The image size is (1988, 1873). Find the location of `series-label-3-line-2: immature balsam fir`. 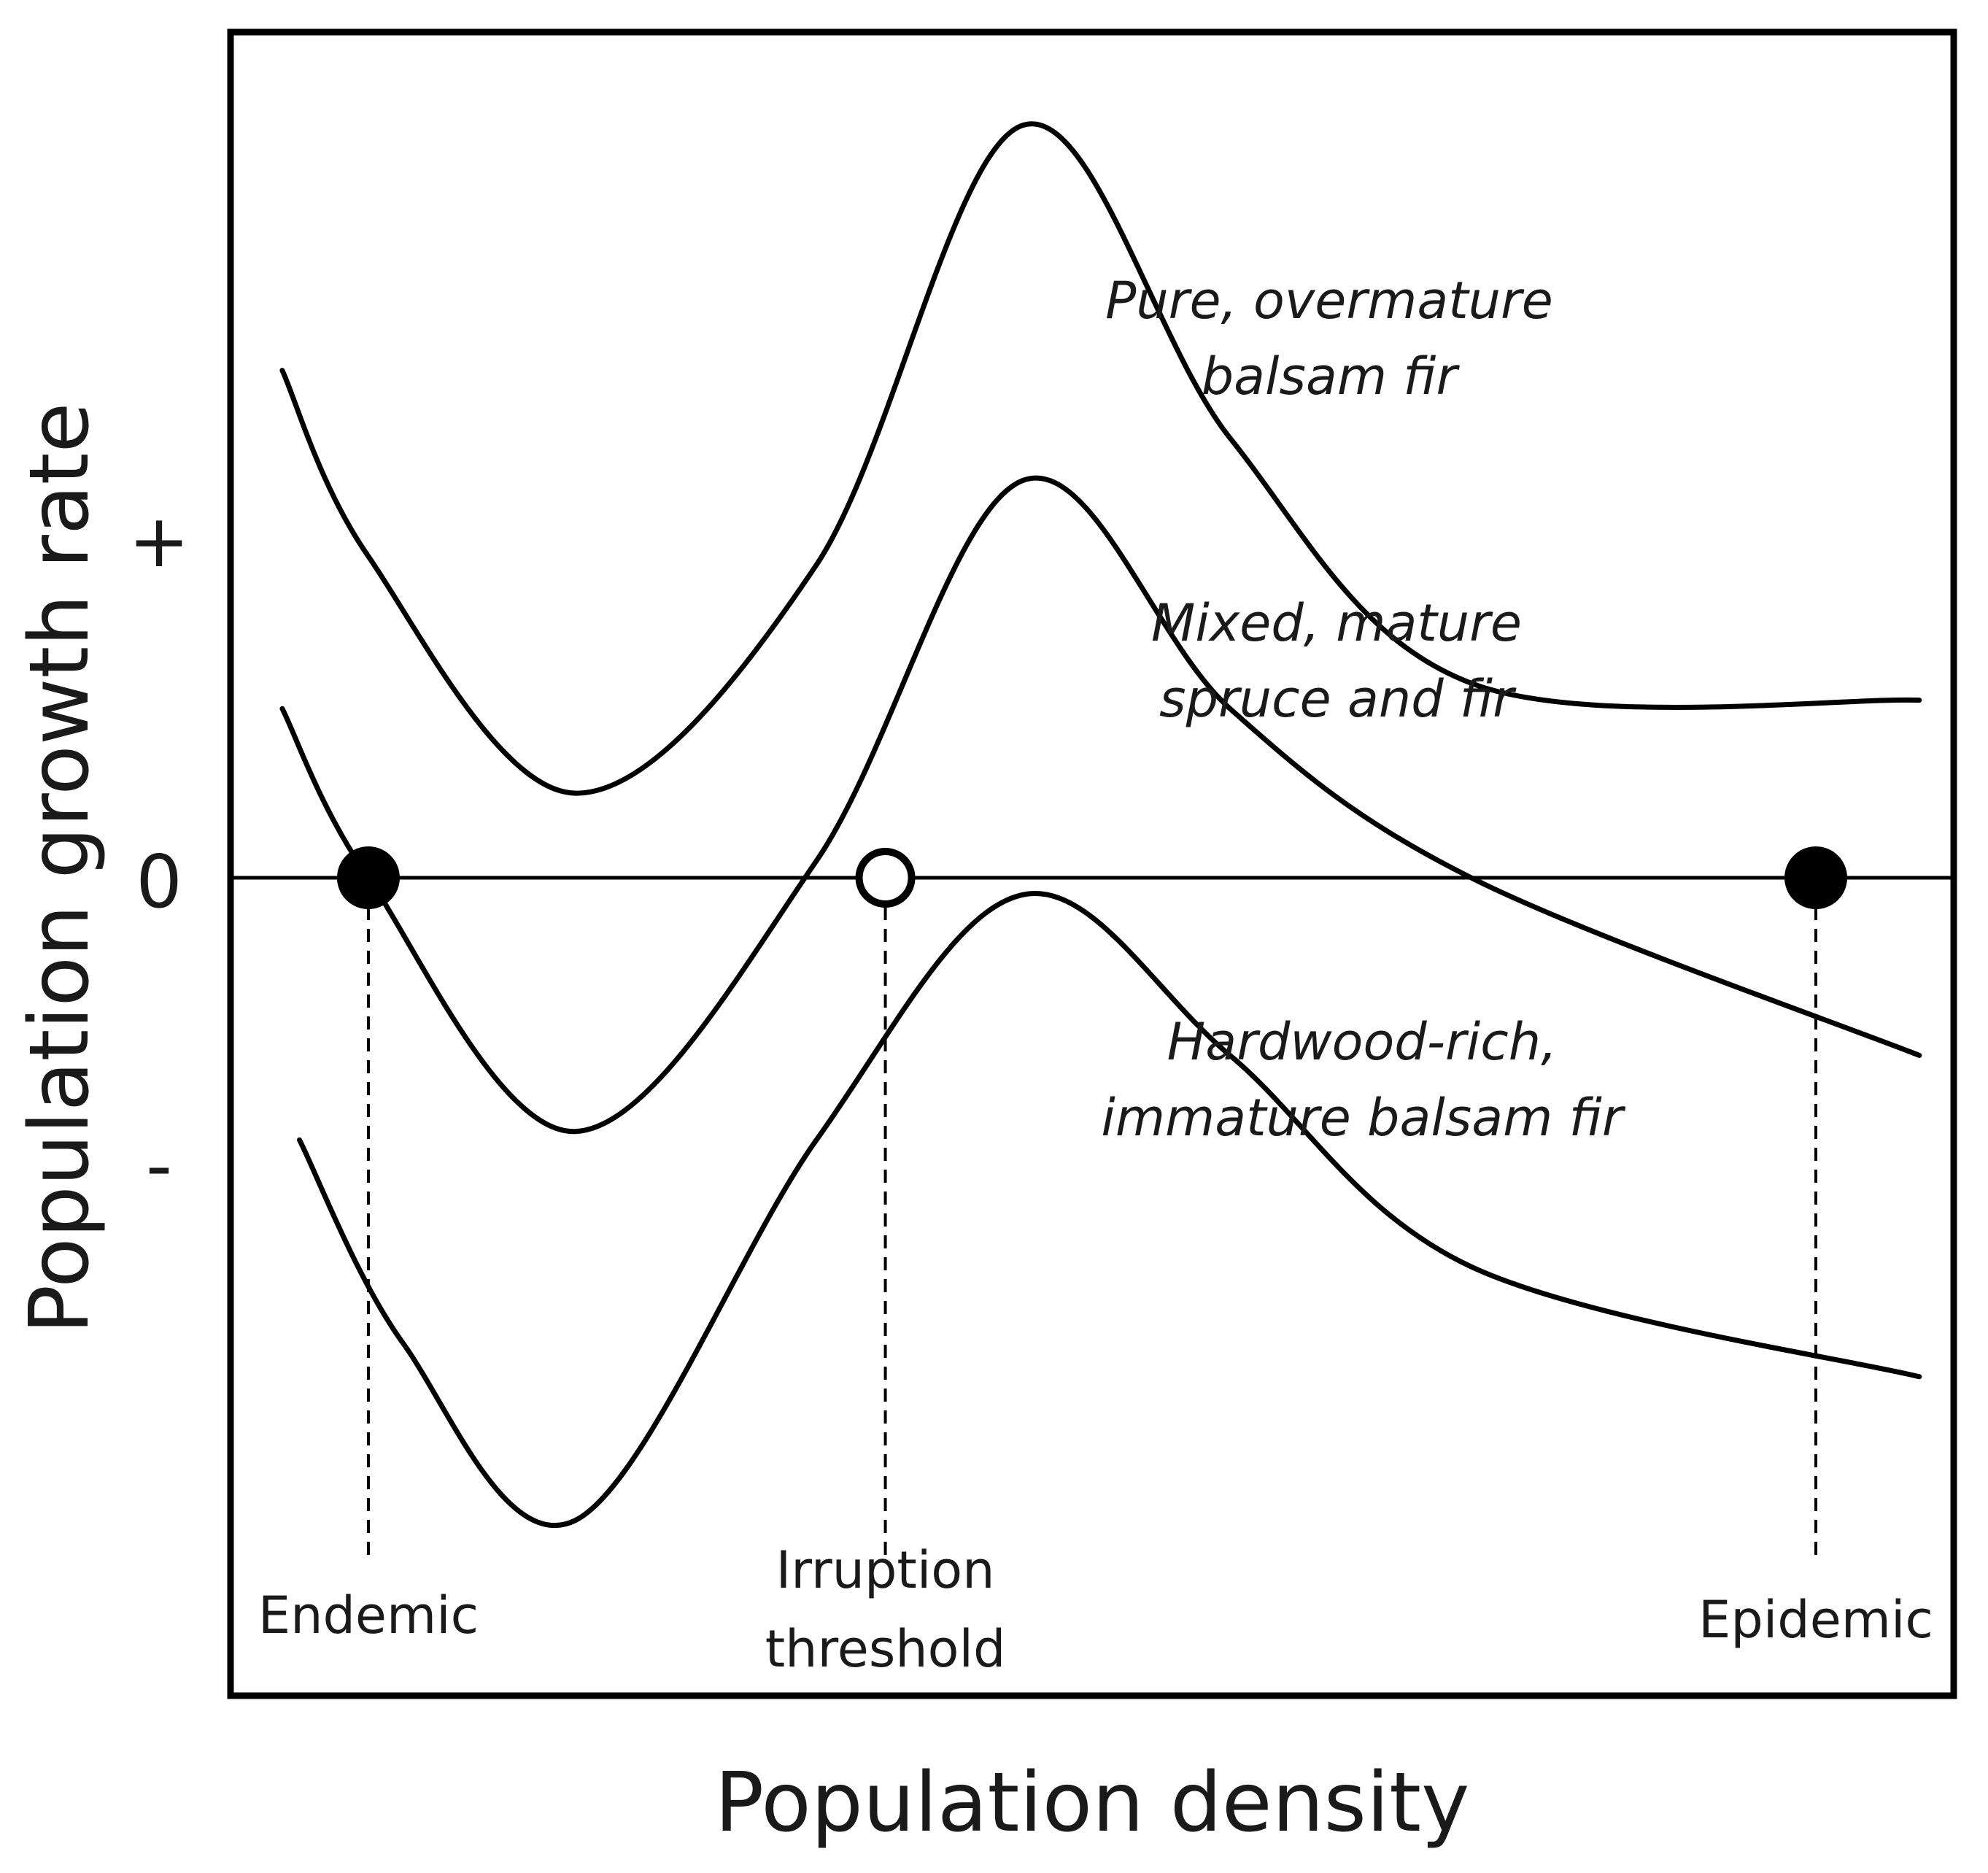

series-label-3-line-2: immature balsam fir is located at coordinates (1363, 1118).